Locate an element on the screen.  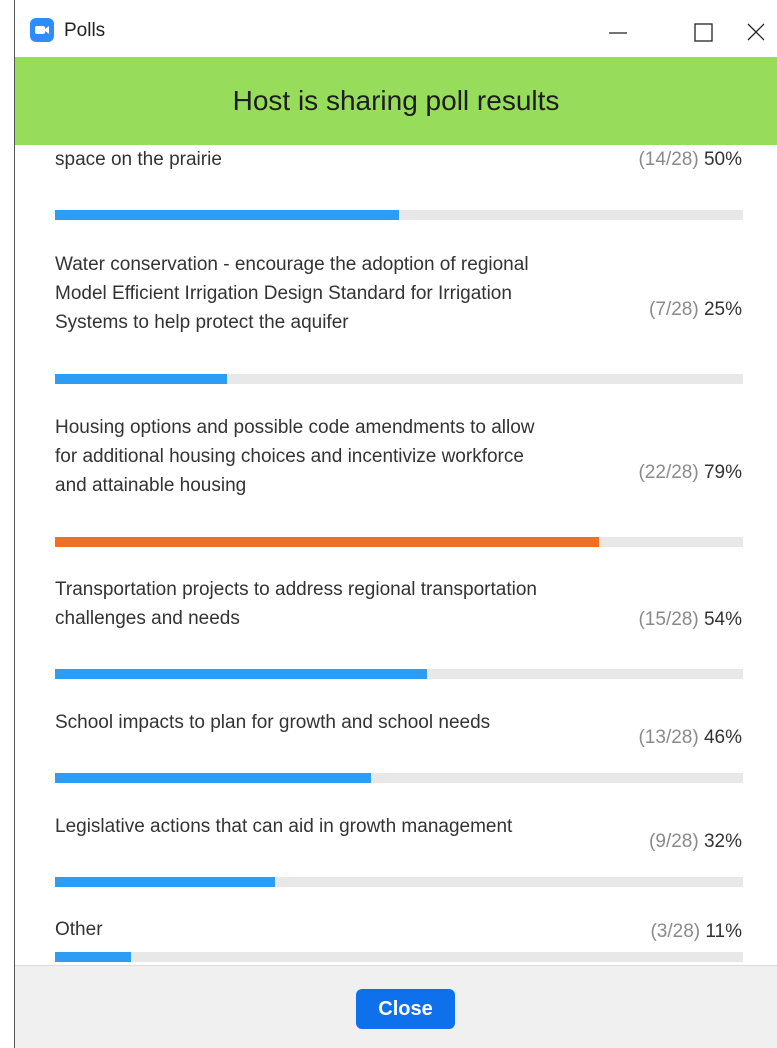
close-button: Close is located at coordinates (405, 1009).